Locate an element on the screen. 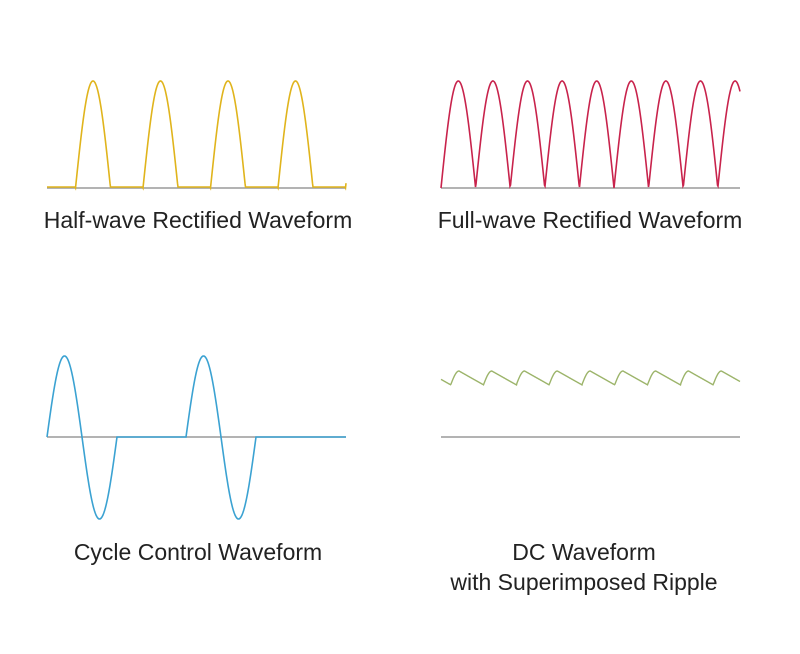 The width and height of the screenshot is (800, 654). half-wave-label: Half-wave Rectified Waveform is located at coordinates (198, 220).